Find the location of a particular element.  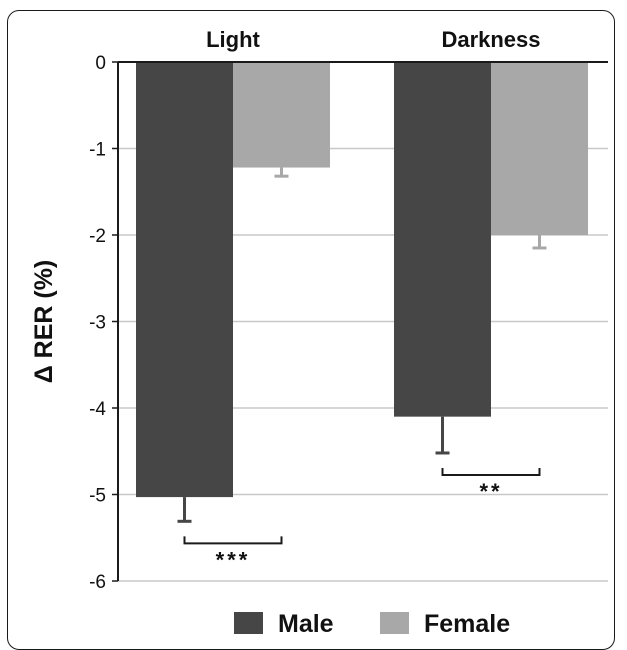

y-axis-label: Δ RER (%) is located at coordinates (44, 322).